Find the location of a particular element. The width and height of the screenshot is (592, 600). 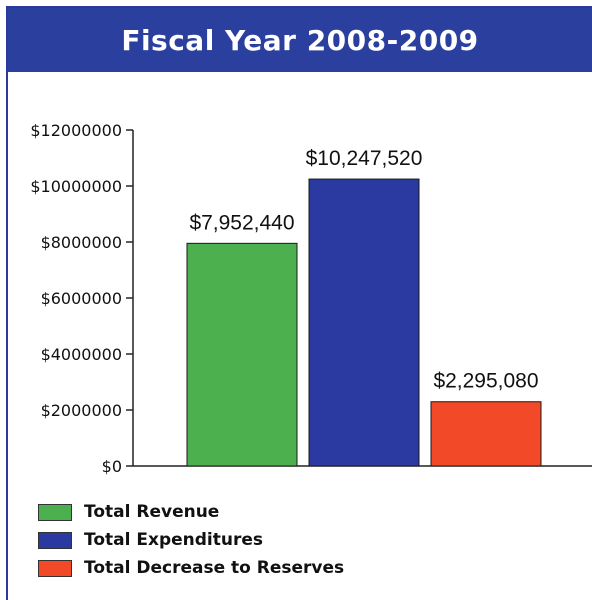

legend-label: Total Expenditures is located at coordinates (173, 540).